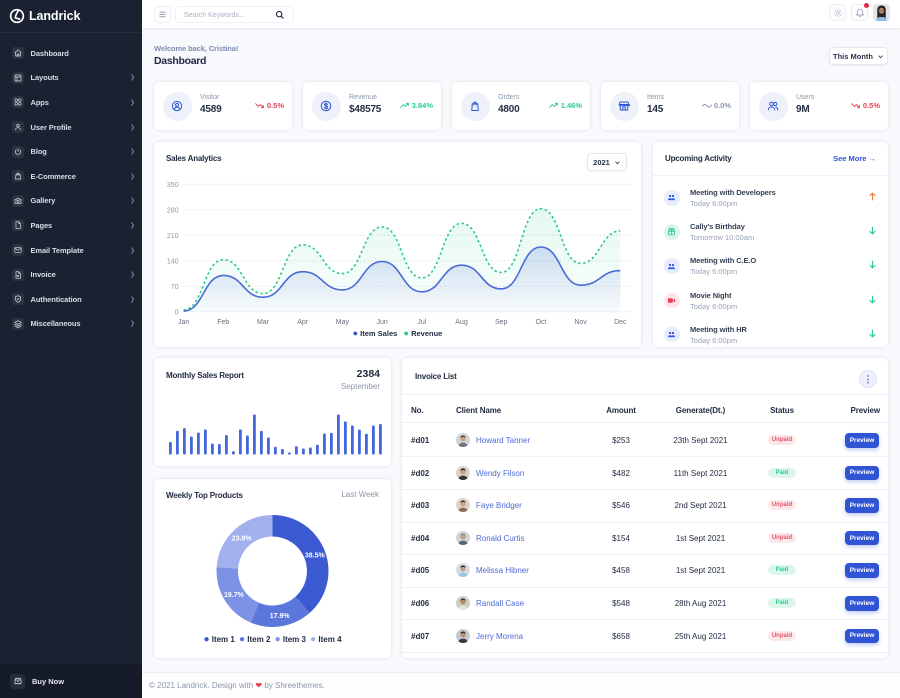 The image size is (900, 698). I want to click on svg-text: 0, so click(177, 312).